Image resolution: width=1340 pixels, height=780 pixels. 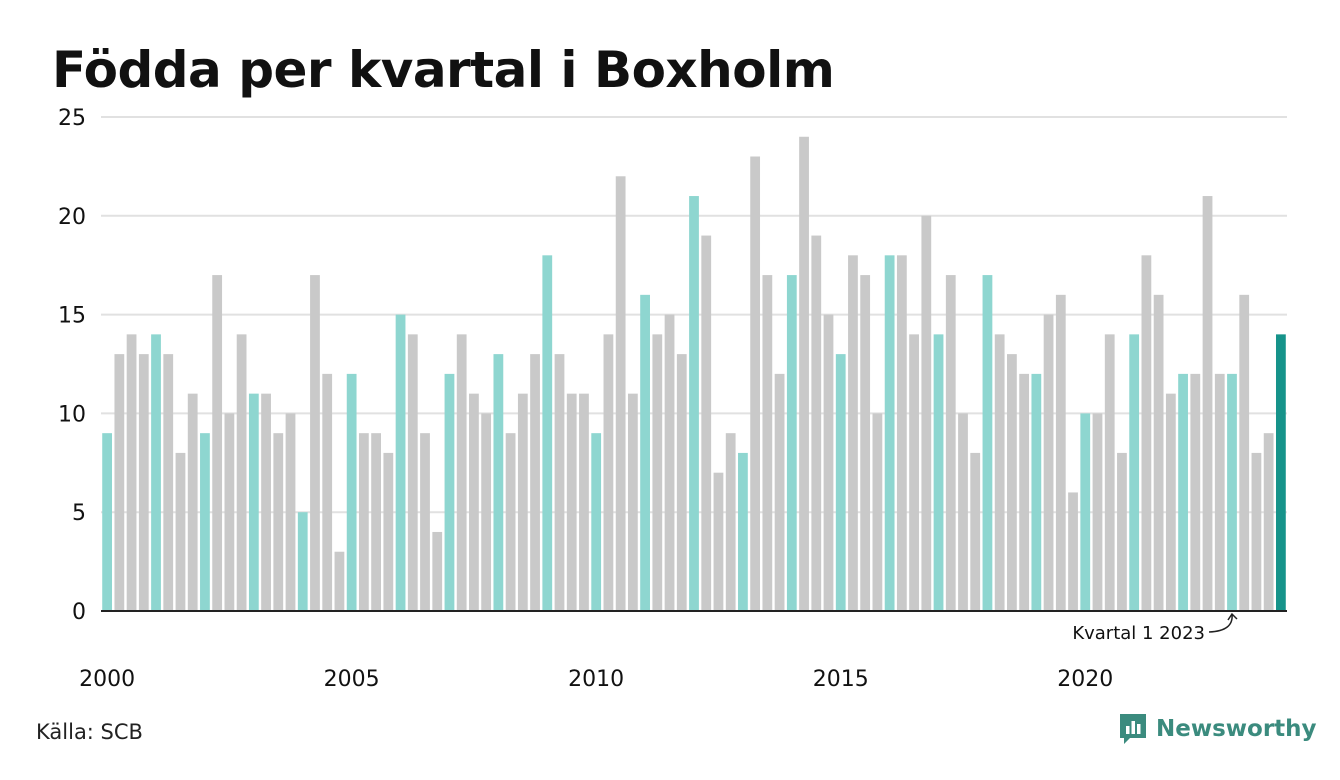 What do you see at coordinates (107, 679) in the screenshot?
I see `x-tick-label: 2000` at bounding box center [107, 679].